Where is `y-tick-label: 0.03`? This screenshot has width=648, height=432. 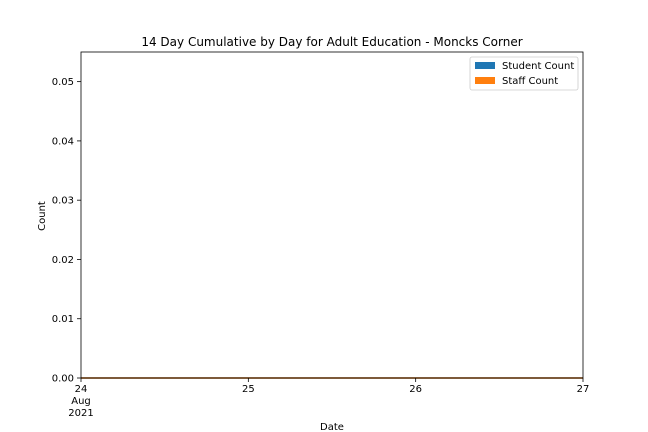 y-tick-label: 0.03 is located at coordinates (63, 201).